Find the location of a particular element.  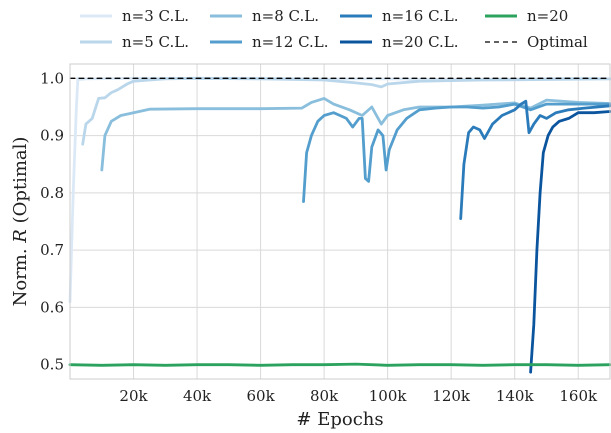

x-tick-label: 120k is located at coordinates (451, 396).